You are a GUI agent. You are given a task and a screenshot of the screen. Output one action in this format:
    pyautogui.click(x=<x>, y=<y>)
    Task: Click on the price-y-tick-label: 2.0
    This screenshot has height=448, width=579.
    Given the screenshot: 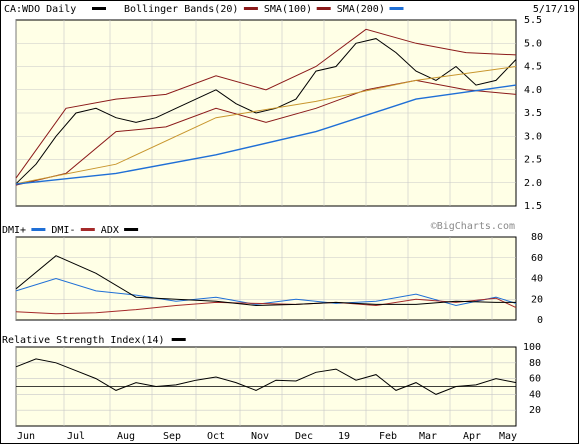 What is the action you would take?
    pyautogui.click(x=533, y=183)
    